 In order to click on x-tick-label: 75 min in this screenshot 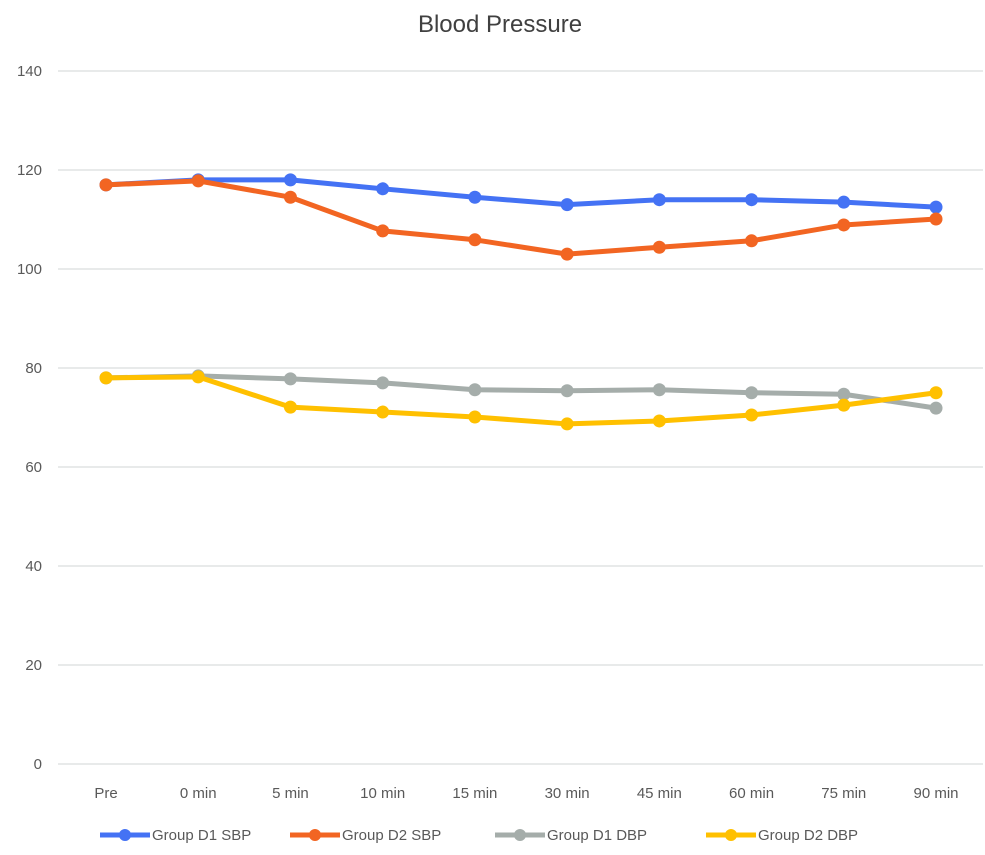, I will do `click(843, 793)`.